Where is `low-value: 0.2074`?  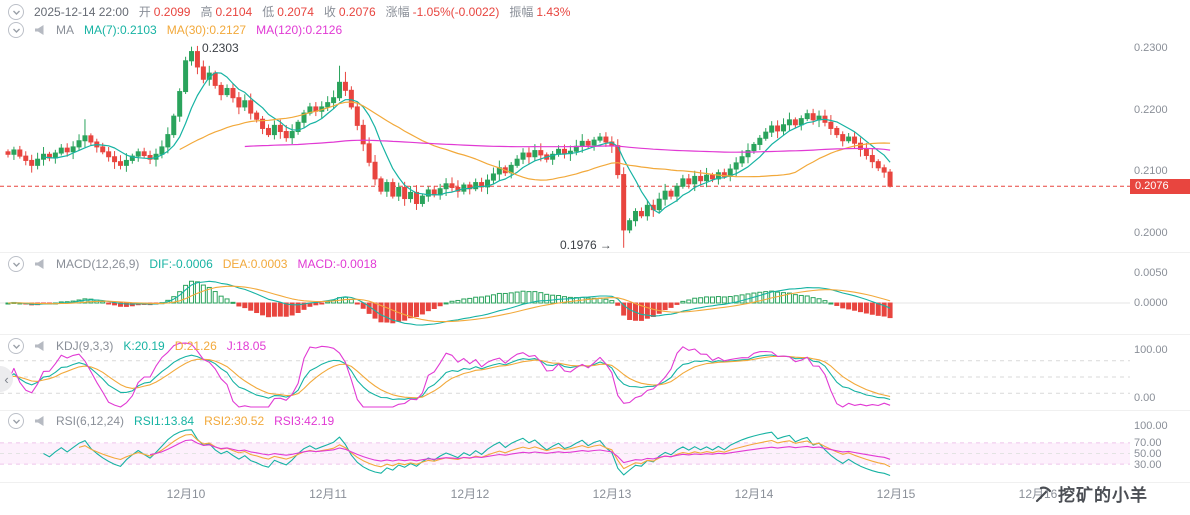 low-value: 0.2074 is located at coordinates (295, 12).